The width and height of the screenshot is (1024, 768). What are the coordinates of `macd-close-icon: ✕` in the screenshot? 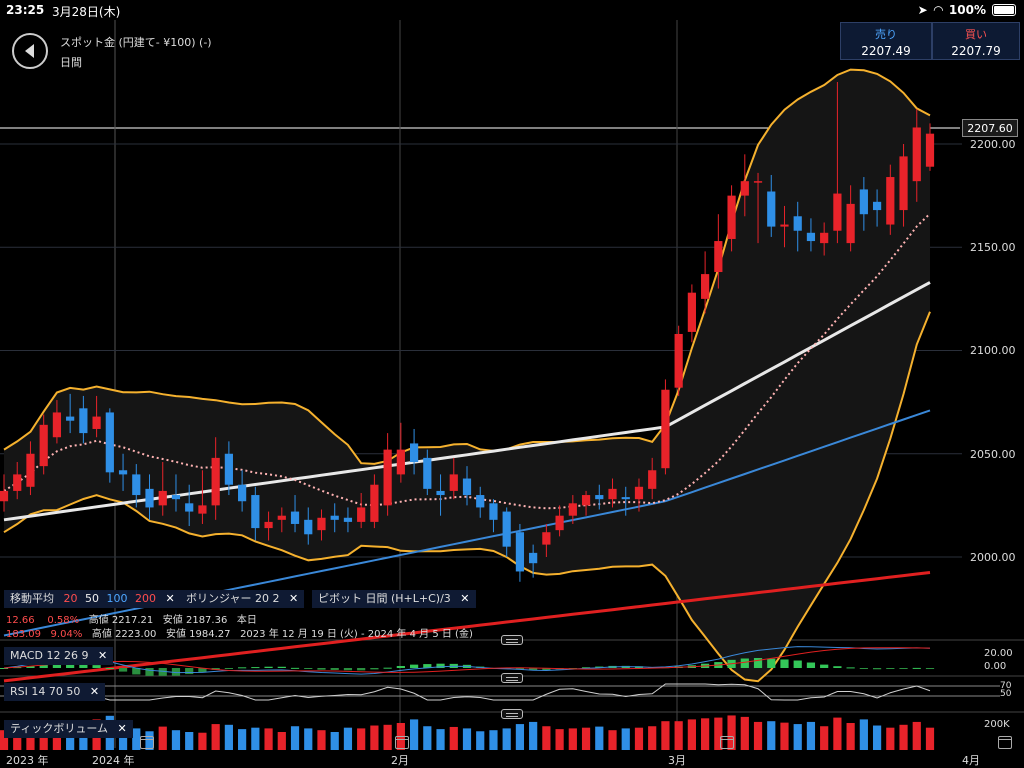 It's located at (102, 655).